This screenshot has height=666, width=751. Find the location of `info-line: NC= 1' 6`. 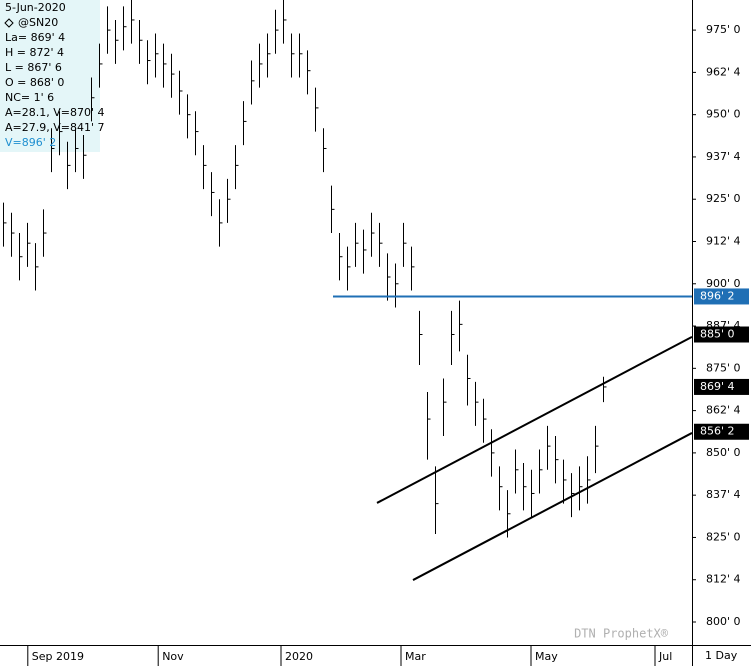

info-line: NC= 1' 6 is located at coordinates (29, 97).